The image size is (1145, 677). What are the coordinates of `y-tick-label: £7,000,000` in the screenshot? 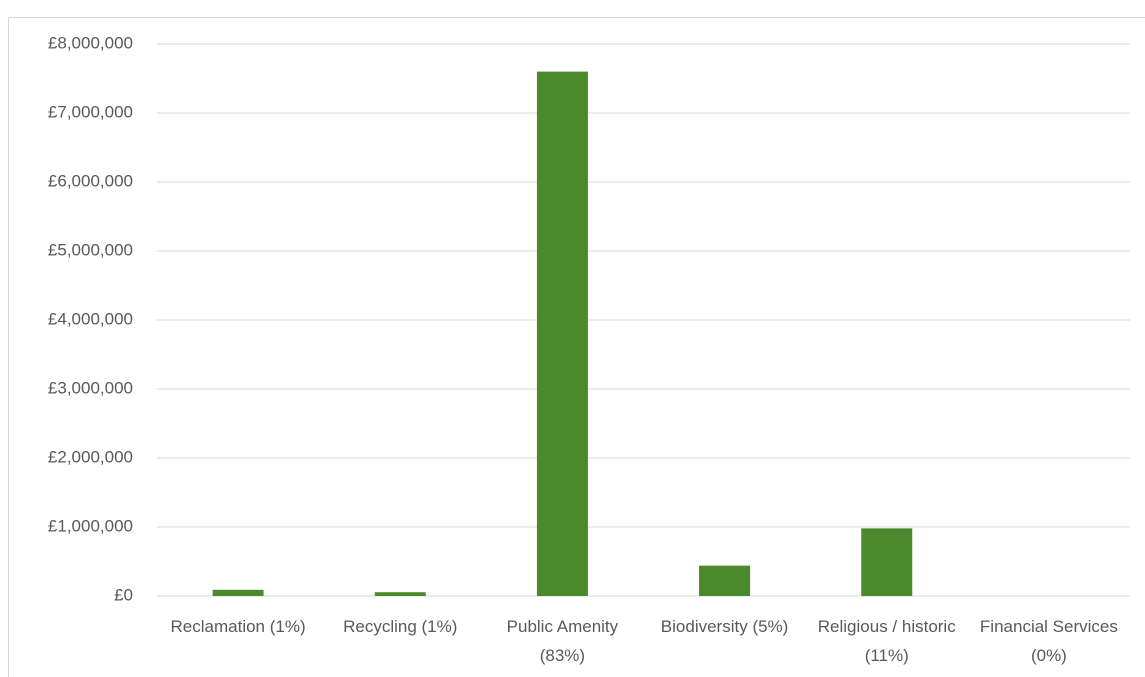 It's located at (90, 111).